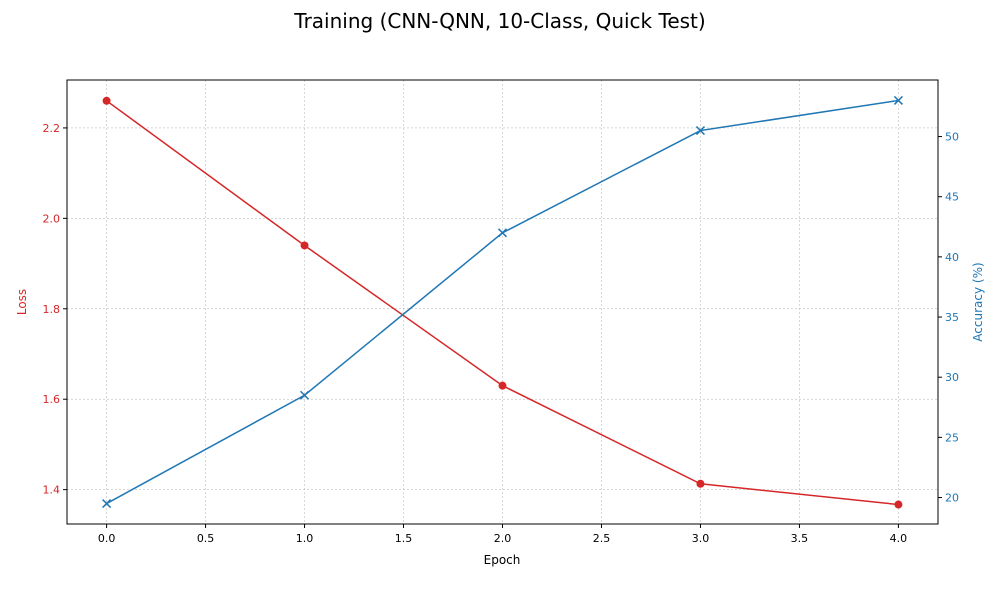 The width and height of the screenshot is (1000, 604). Describe the element at coordinates (899, 538) in the screenshot. I see `x-tick-label: 4.0` at that location.